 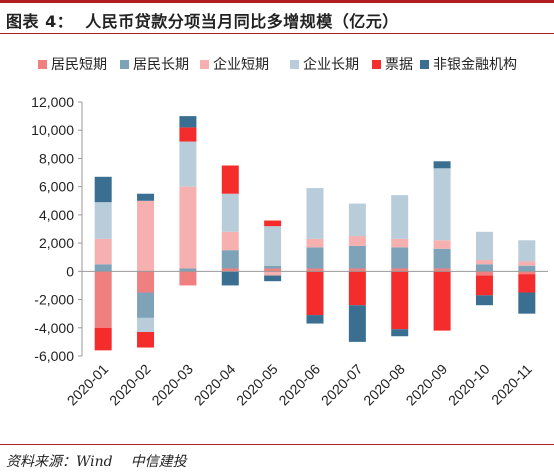 What do you see at coordinates (52, 130) in the screenshot?
I see `y-tick-label: 10,000` at bounding box center [52, 130].